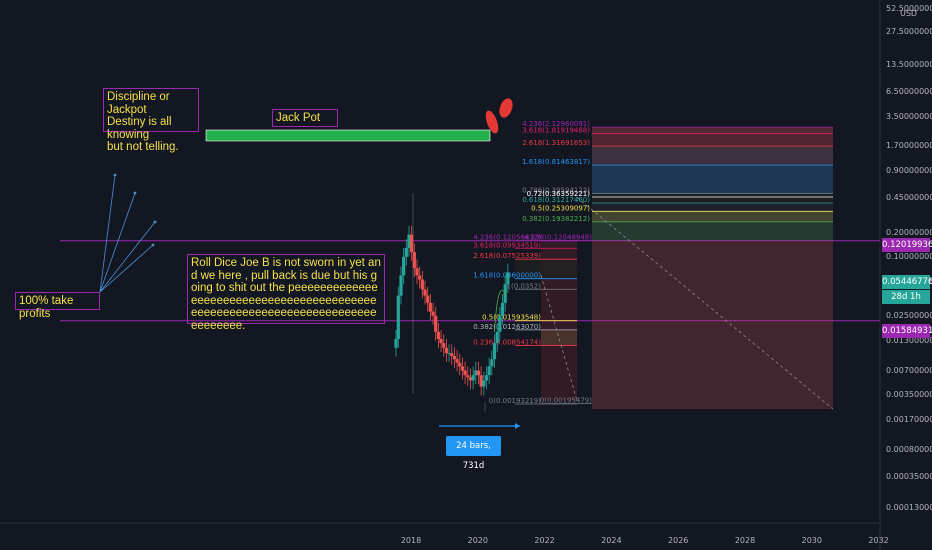 The height and width of the screenshot is (550, 932). I want to click on fib-right-label-8: 0.382(0.19382212), so click(556, 219).